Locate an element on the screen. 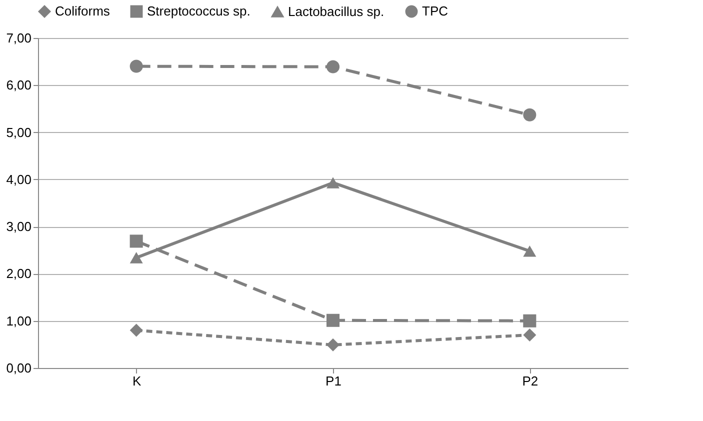 Image resolution: width=703 pixels, height=421 pixels. y-tick-label: 5,00 is located at coordinates (19, 132).